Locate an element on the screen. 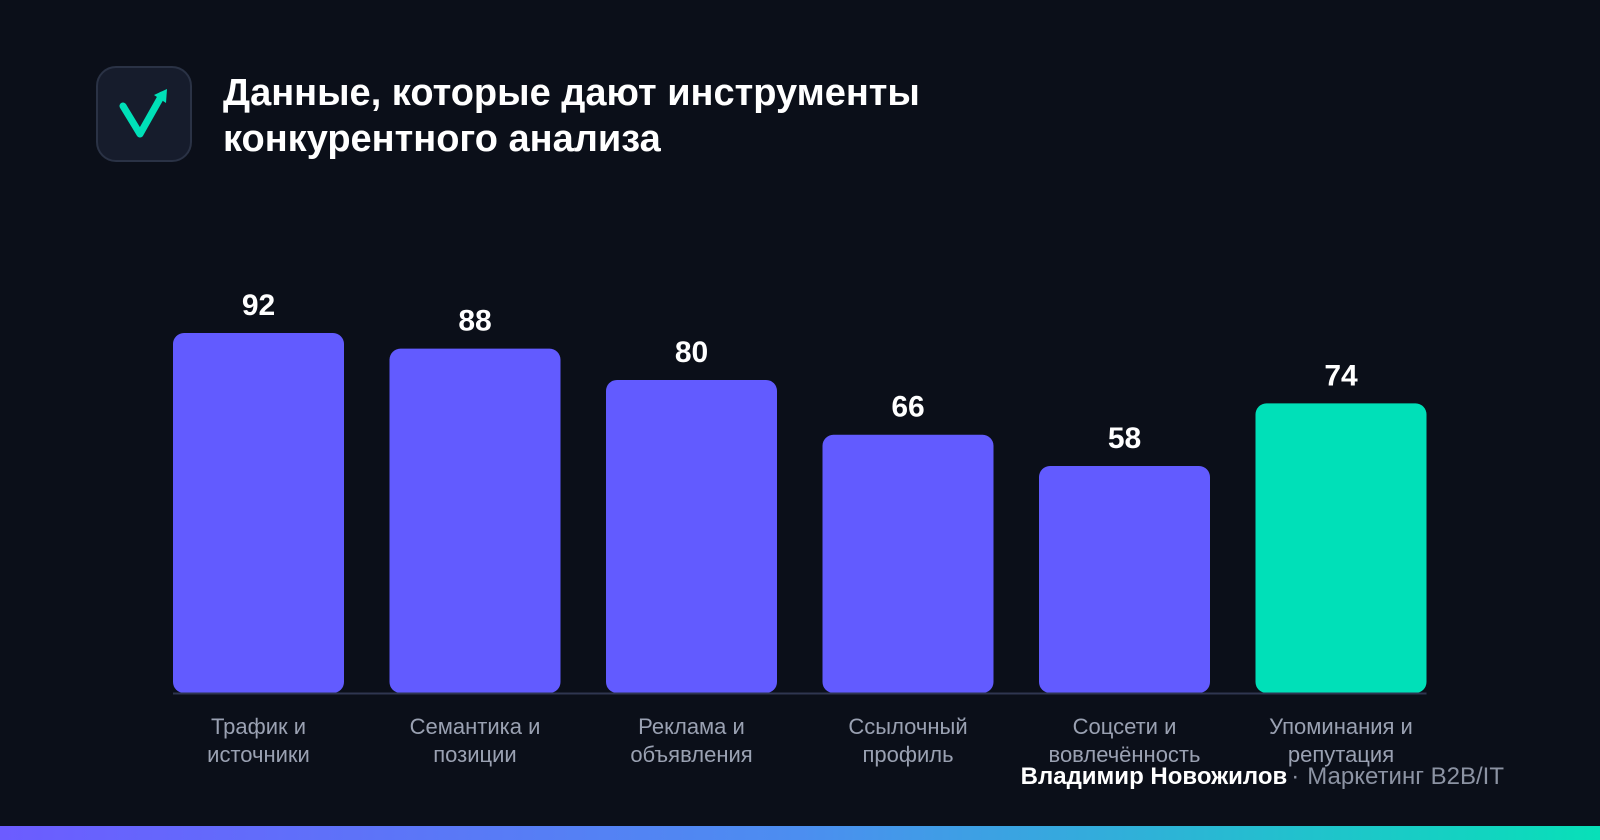 This screenshot has width=1600, height=840. category-label-4-line-1: Ссылочный is located at coordinates (907, 726).